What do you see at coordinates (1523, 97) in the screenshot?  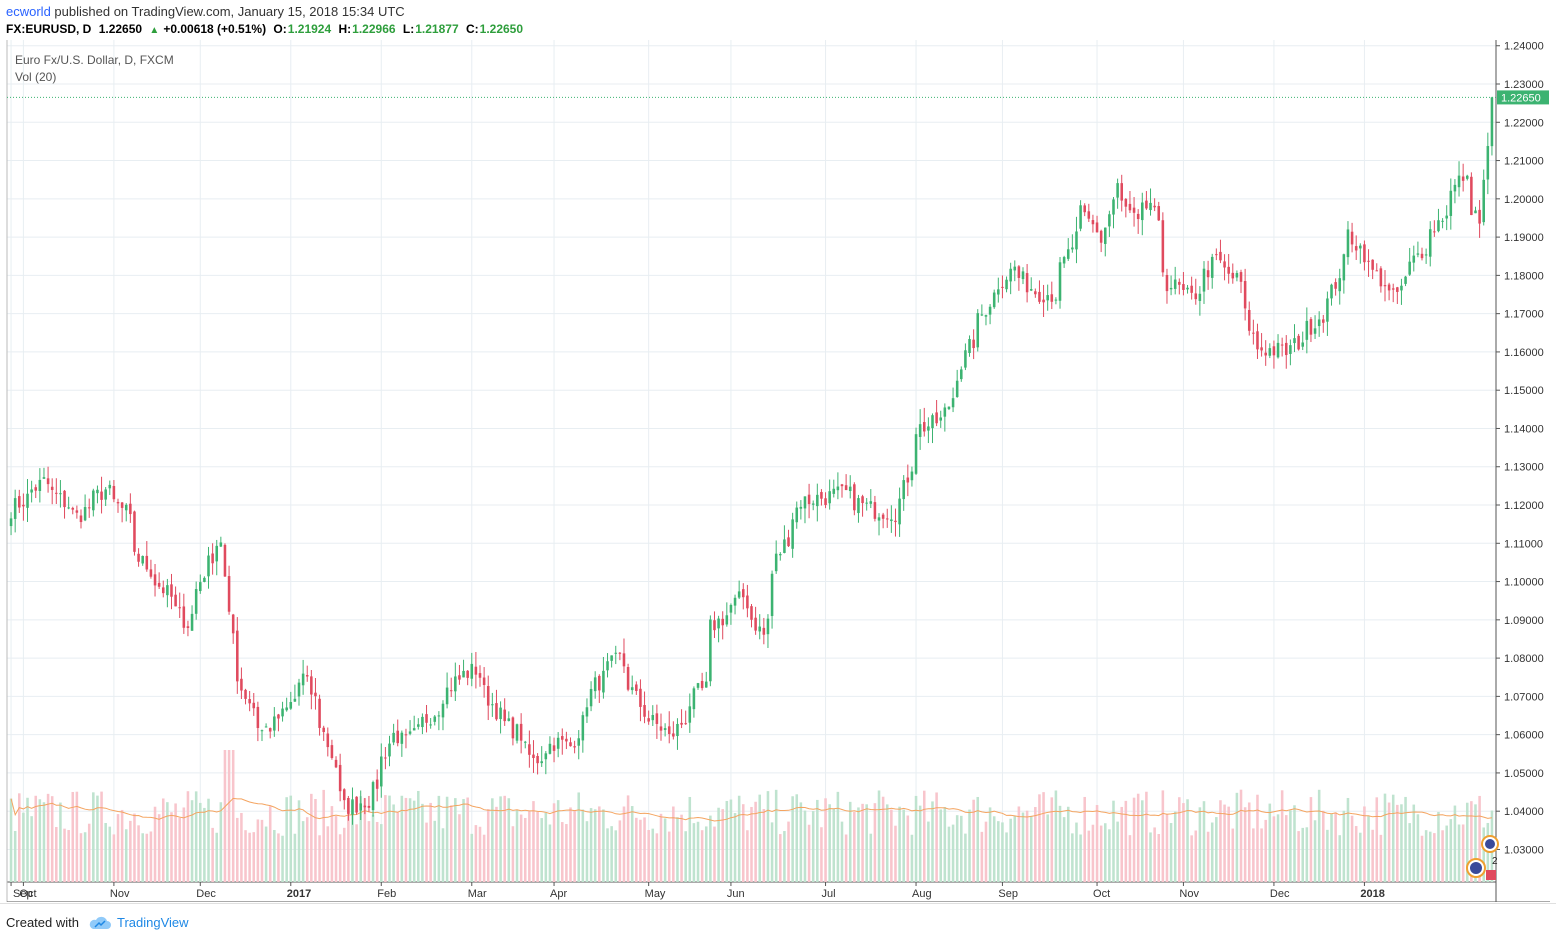 I see `last-price-tag` at bounding box center [1523, 97].